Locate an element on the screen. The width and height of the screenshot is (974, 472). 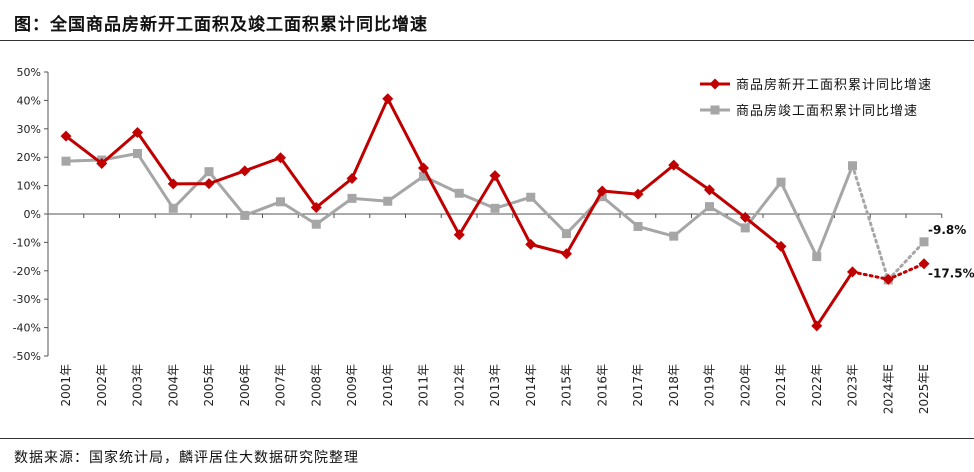
end-value-label: -9.8% is located at coordinates (947, 230).